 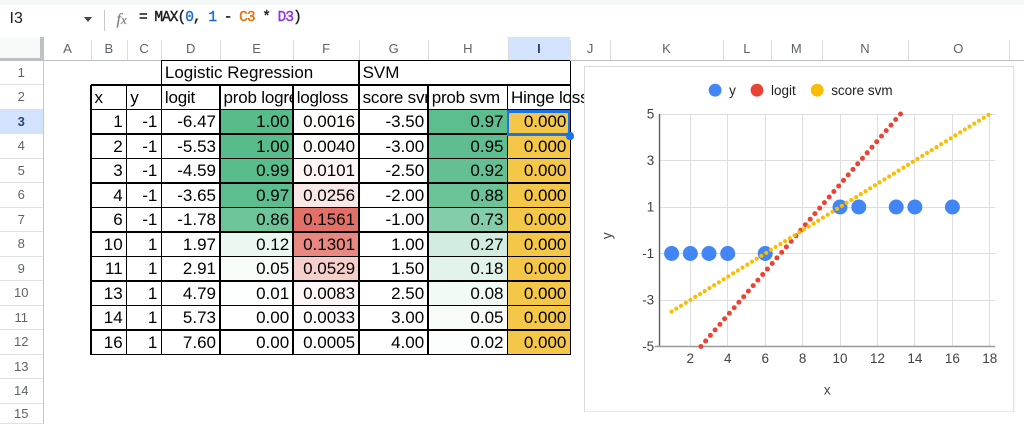 What do you see at coordinates (952, 358) in the screenshot?
I see `svg-text: 16` at bounding box center [952, 358].